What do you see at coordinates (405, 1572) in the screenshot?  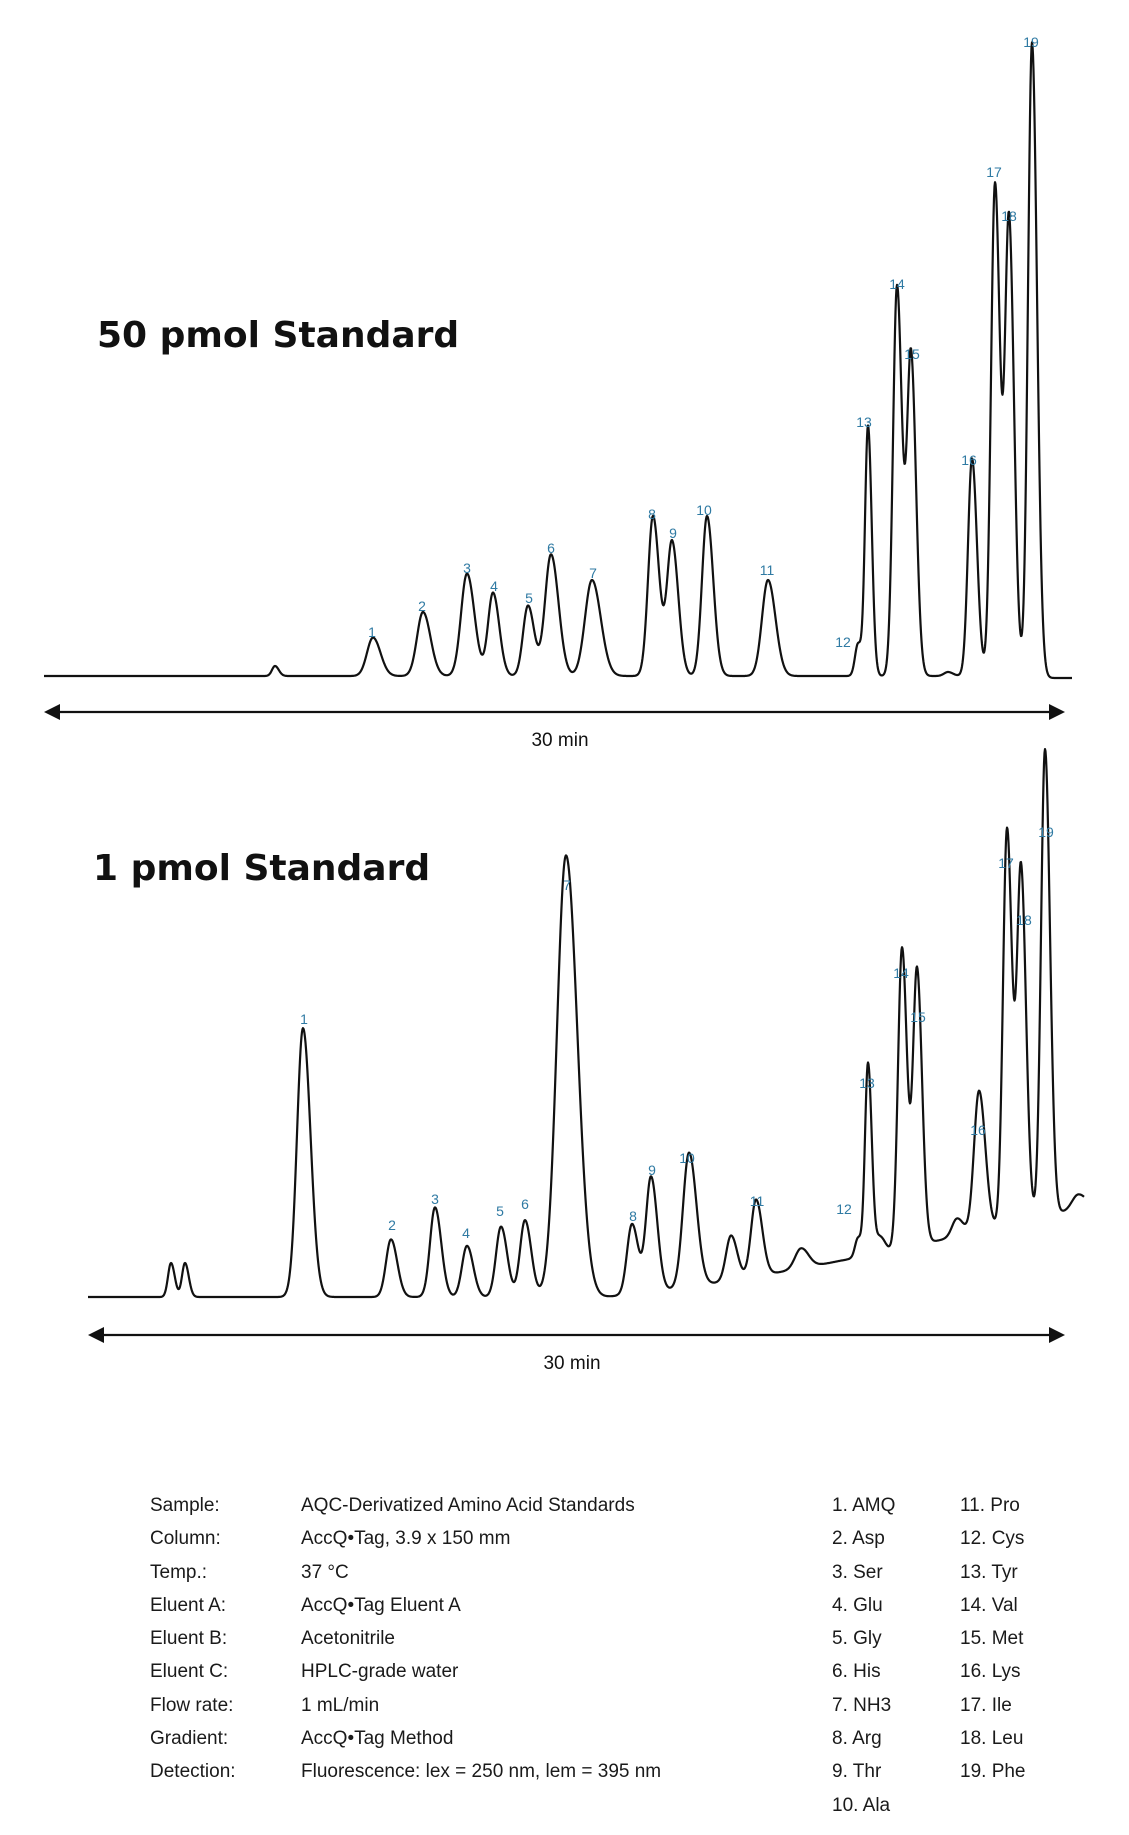 I see `condition-row: Temp.: 37 °C` at bounding box center [405, 1572].